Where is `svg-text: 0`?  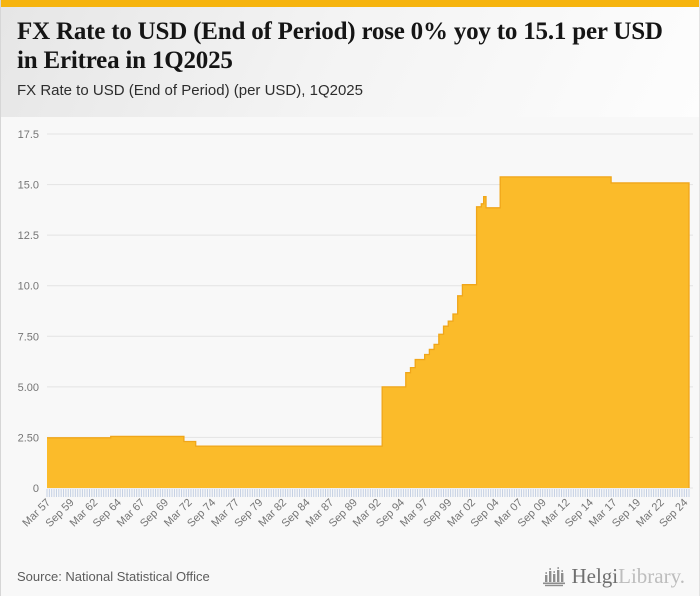 svg-text: 0 is located at coordinates (36, 489).